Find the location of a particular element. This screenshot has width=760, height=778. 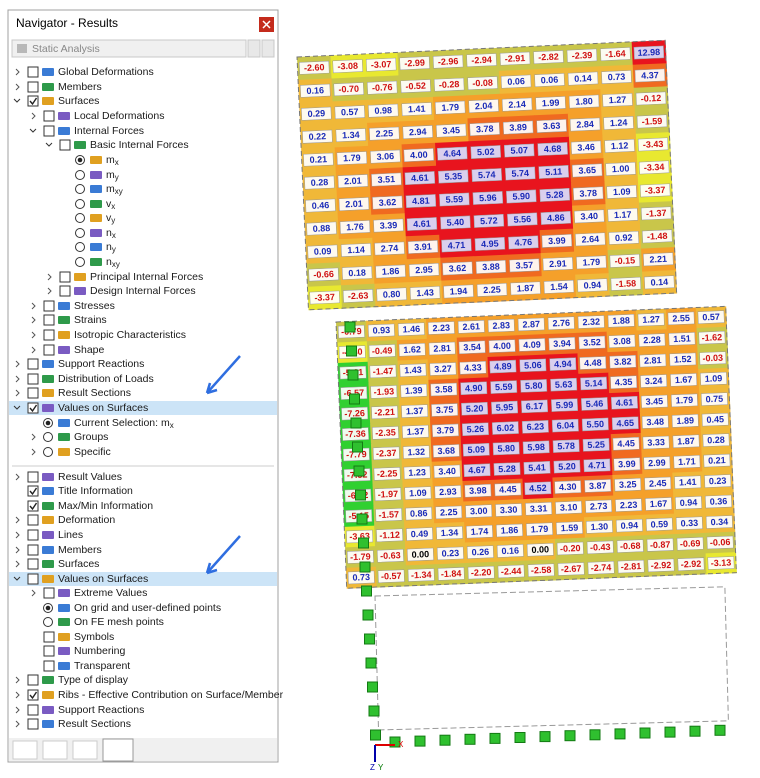

value-label: -3.08 is located at coordinates (347, 66).